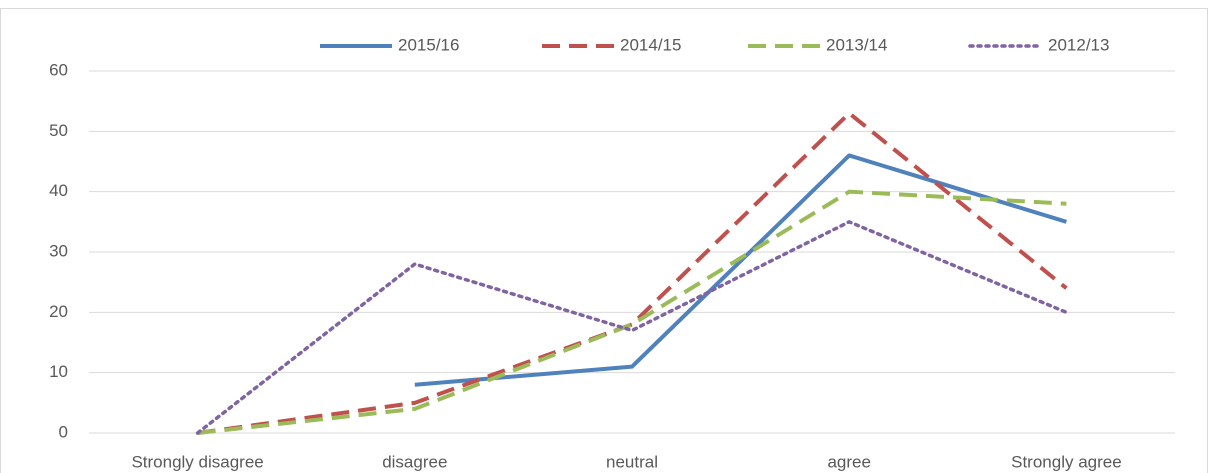 This screenshot has height=473, width=1208. I want to click on y-tick-label: 10, so click(58, 371).